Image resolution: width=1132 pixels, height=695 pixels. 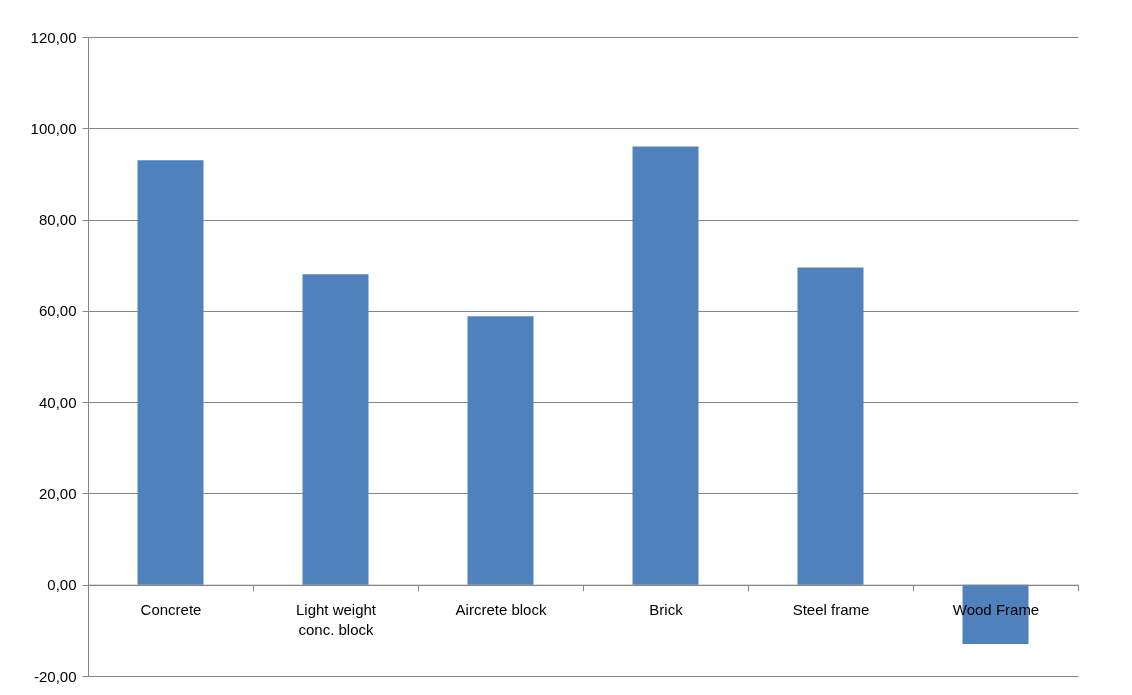 What do you see at coordinates (57, 402) in the screenshot?
I see `y-tick-label: 40,00` at bounding box center [57, 402].